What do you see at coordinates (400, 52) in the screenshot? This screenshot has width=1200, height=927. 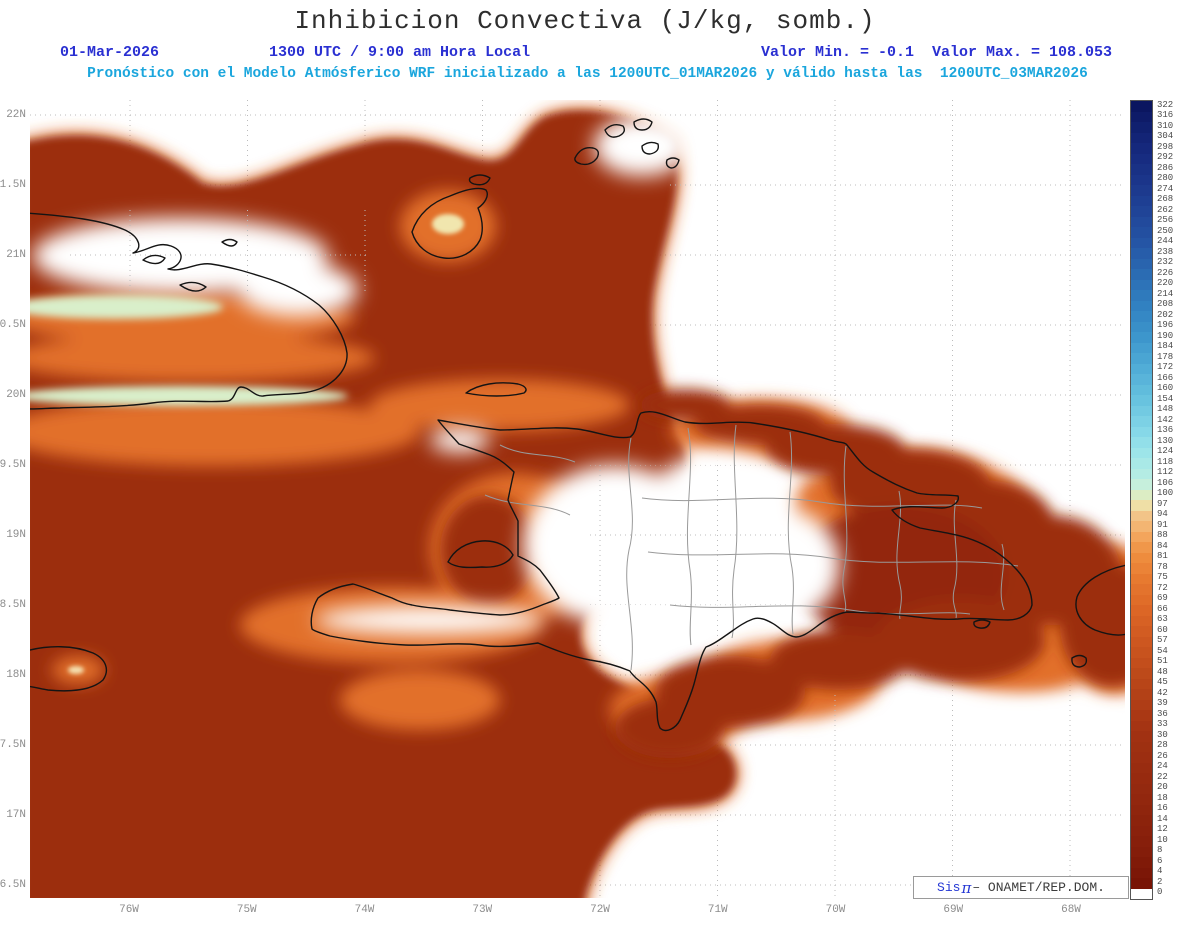 I see `valid-time: 1300 UTC / 9:00 am Hora Local` at bounding box center [400, 52].